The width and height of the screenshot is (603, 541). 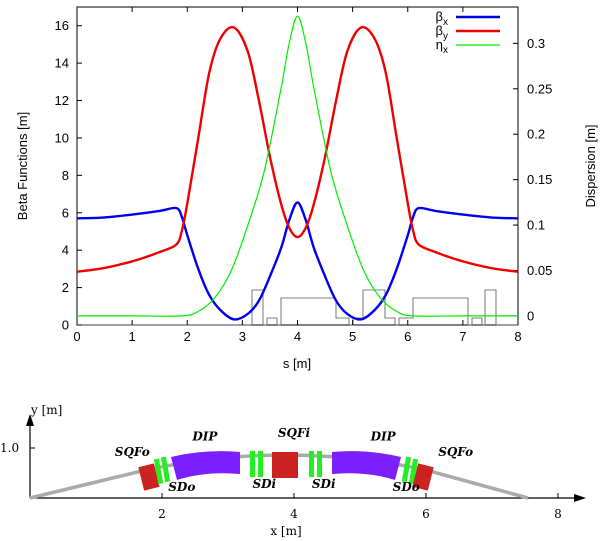 I want to click on x-tick-label: 6, so click(x=407, y=336).